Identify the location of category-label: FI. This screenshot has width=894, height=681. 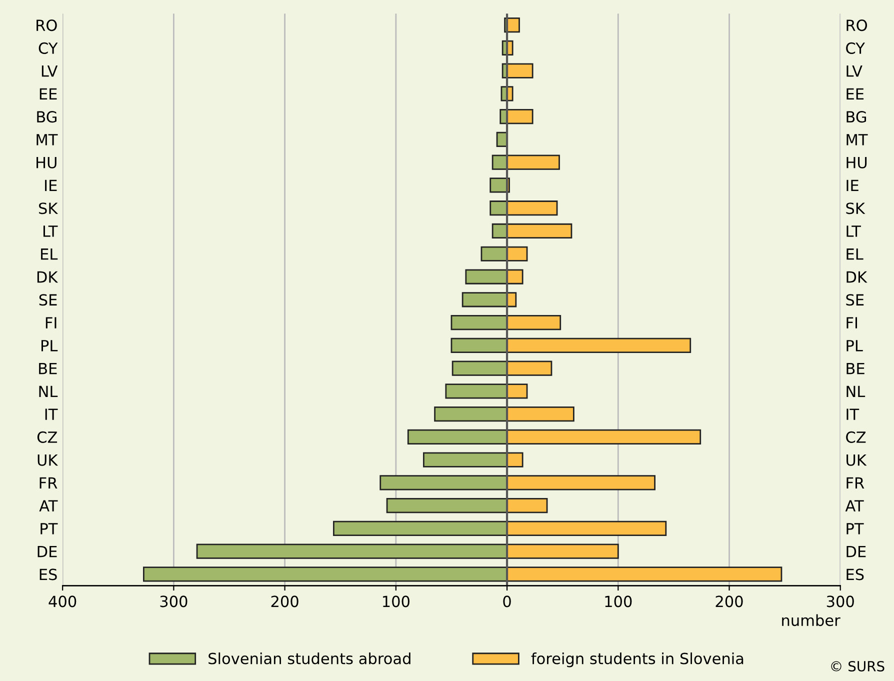
(852, 322).